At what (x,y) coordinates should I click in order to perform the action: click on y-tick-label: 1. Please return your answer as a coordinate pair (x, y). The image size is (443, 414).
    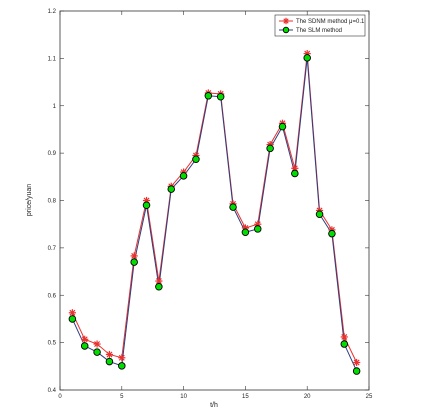
    Looking at the image, I should click on (55, 107).